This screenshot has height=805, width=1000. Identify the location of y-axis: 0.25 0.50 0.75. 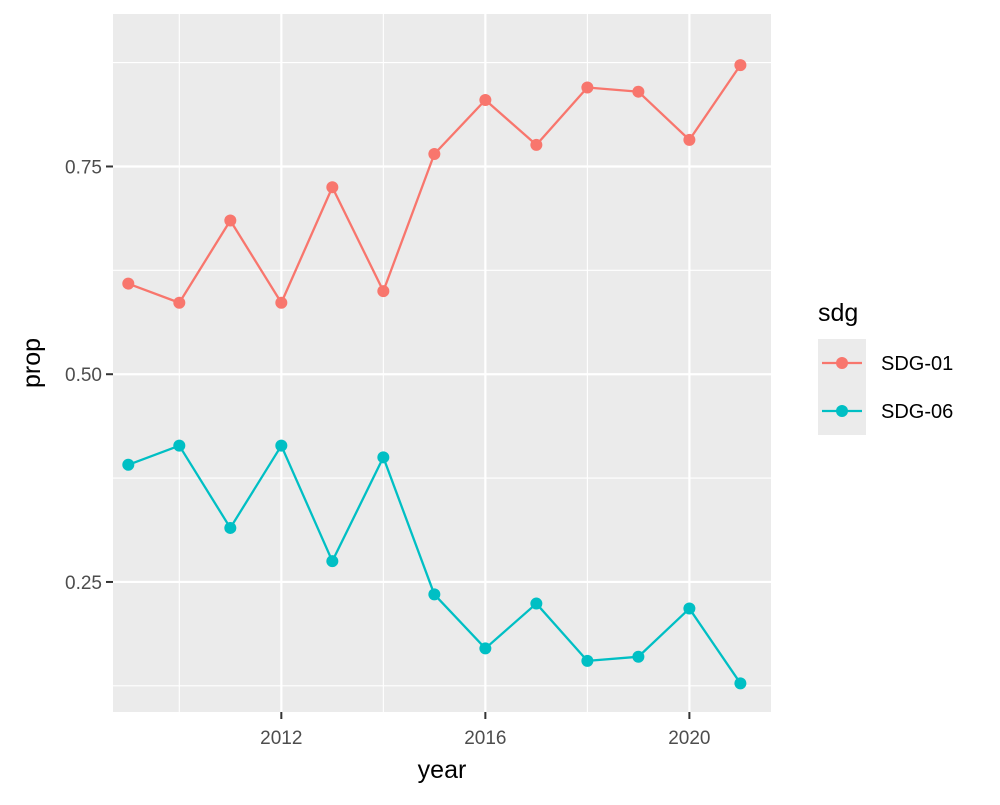
(89, 375).